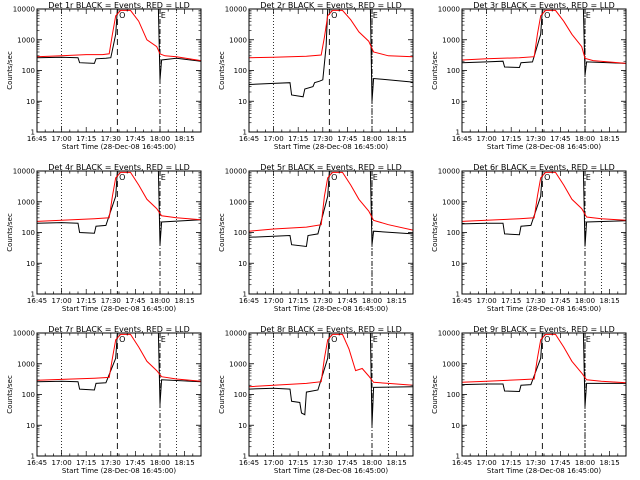 The width and height of the screenshot is (640, 480). Describe the element at coordinates (331, 329) in the screenshot. I see `panel-title: Det 8r BLACK = Events, RED = LLD` at that location.